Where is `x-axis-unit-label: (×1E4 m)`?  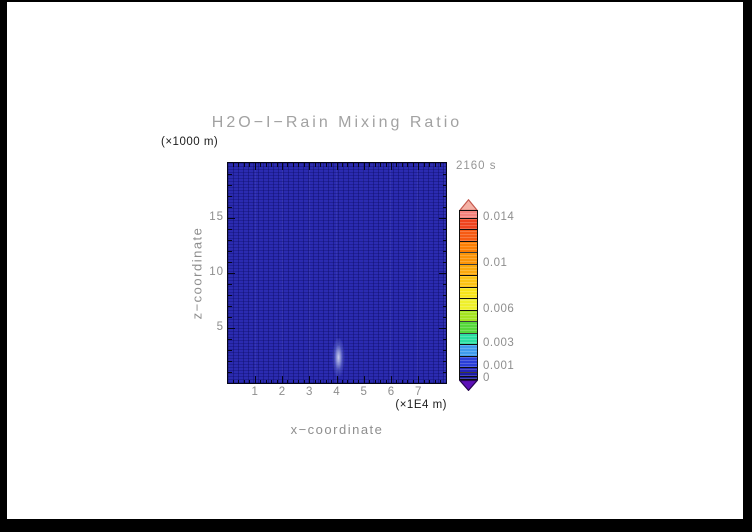
x-axis-unit-label: (×1E4 m) is located at coordinates (421, 405).